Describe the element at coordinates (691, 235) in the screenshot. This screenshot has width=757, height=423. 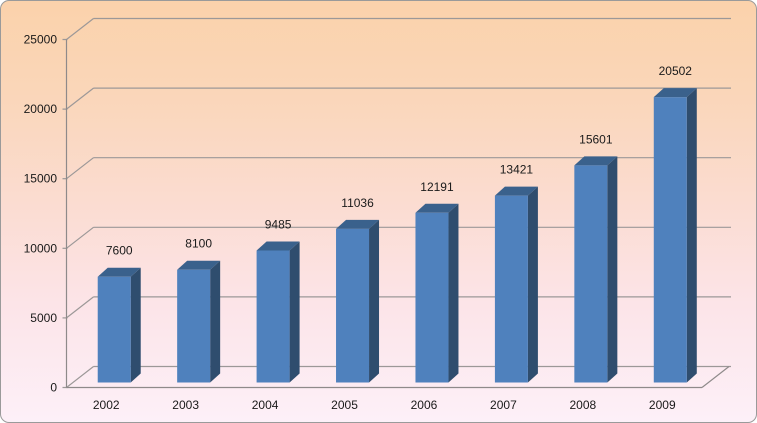
I see `bar-side-2009` at that location.